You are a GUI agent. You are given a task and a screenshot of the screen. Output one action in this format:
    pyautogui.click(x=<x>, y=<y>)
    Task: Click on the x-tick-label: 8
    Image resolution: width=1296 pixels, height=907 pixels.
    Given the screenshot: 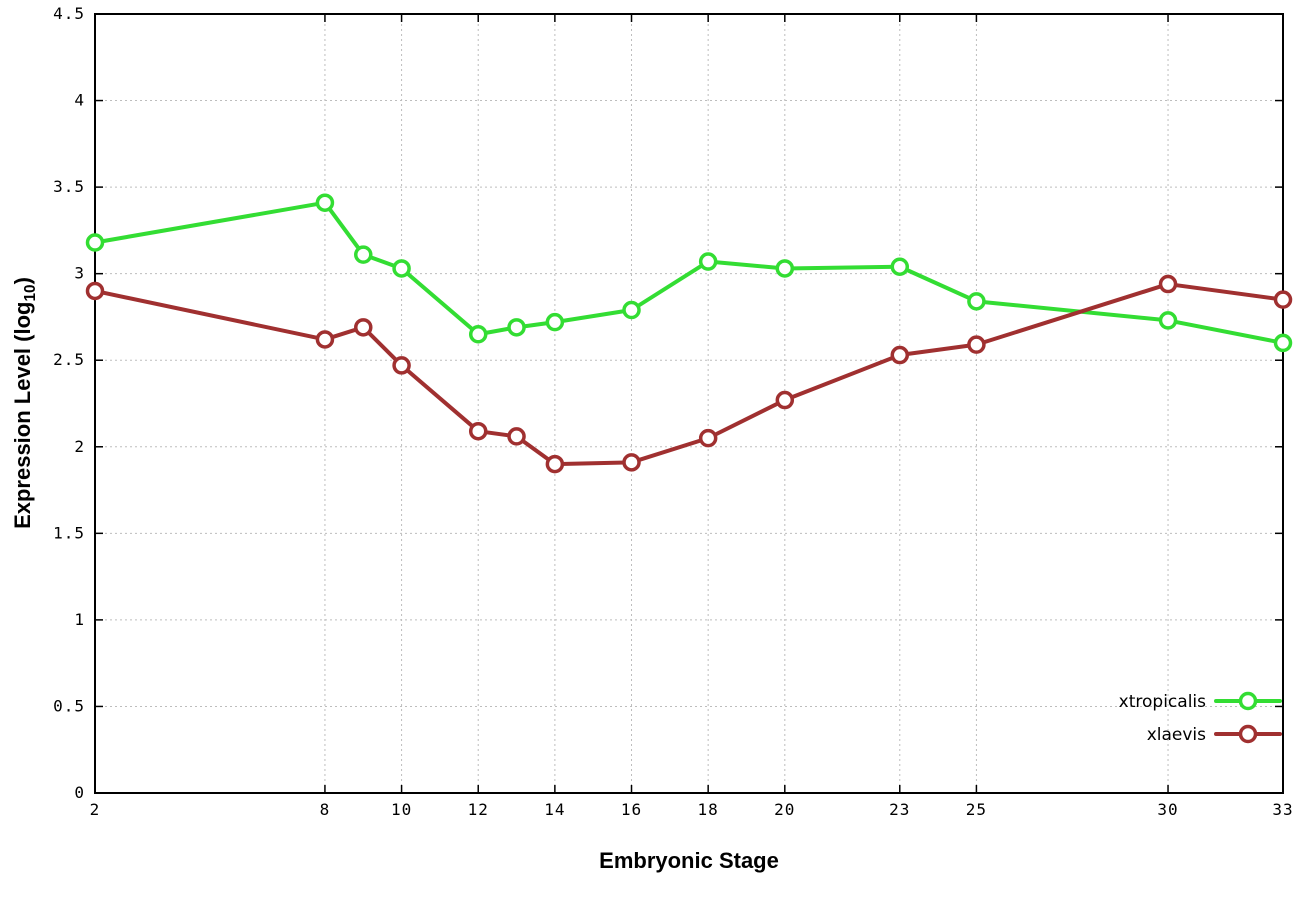 What is the action you would take?
    pyautogui.click(x=325, y=809)
    